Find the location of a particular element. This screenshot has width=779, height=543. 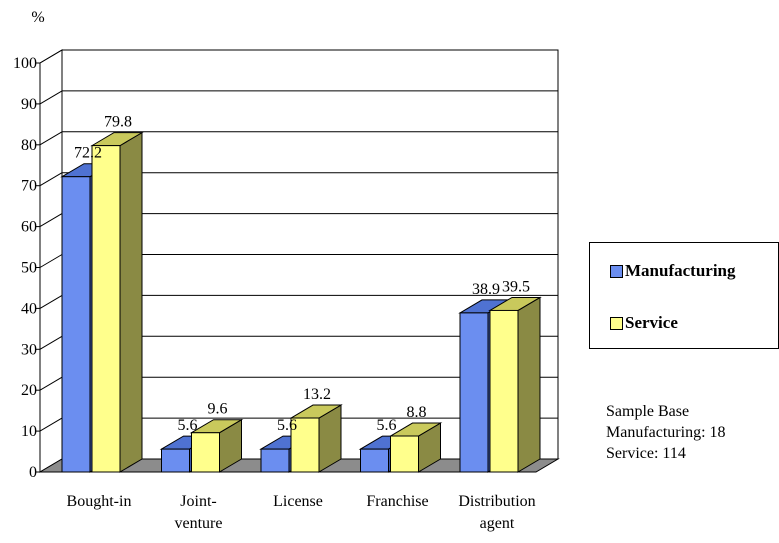

y-axis: 0 10 20 30 40 50 60 70 80 90 100 is located at coordinates (27, 268).